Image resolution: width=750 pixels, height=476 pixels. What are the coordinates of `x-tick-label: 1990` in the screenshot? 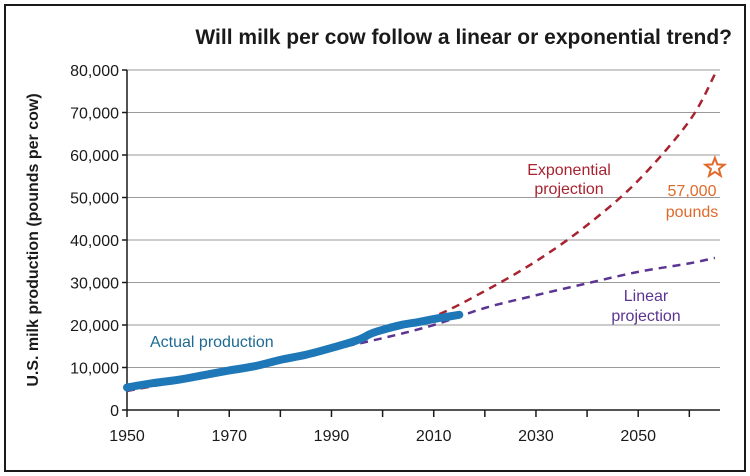 It's located at (332, 436).